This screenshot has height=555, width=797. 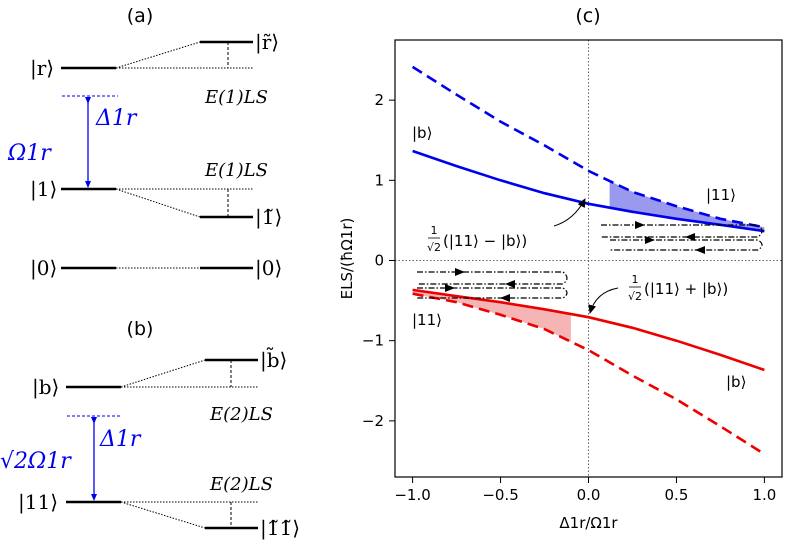 I want to click on annotation-upper-left: |b⟩, so click(x=422, y=133).